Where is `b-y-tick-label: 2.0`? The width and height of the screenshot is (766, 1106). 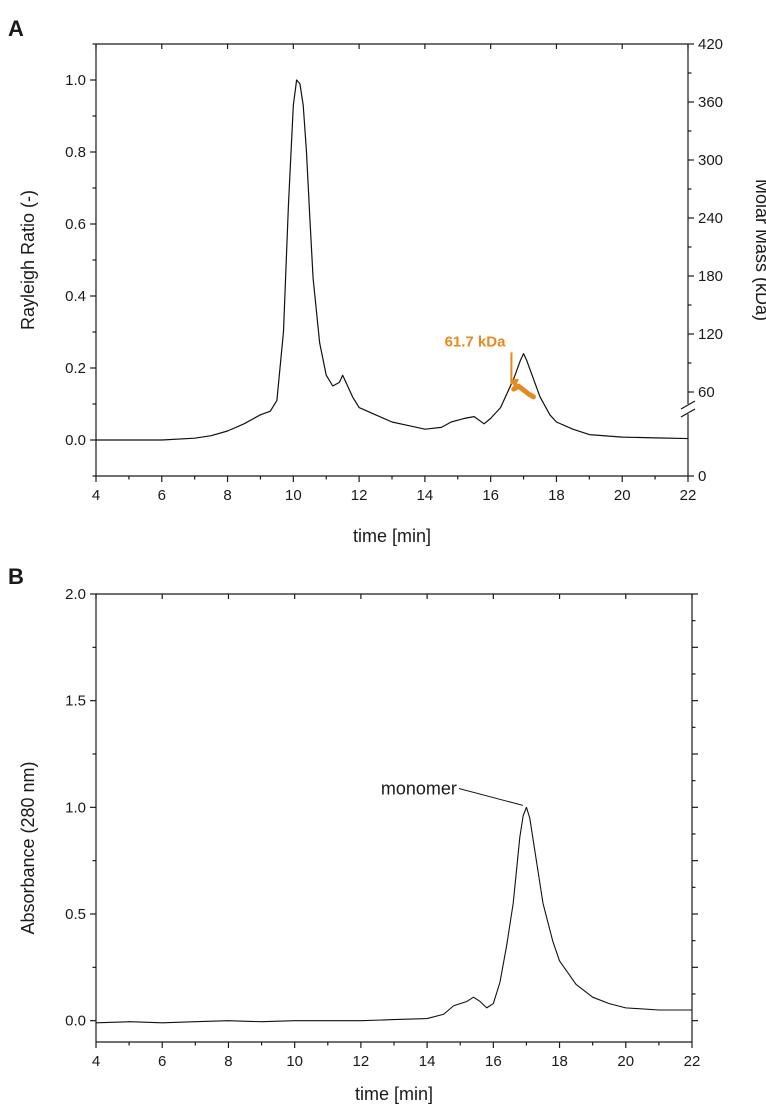
b-y-tick-label: 2.0 is located at coordinates (75, 594).